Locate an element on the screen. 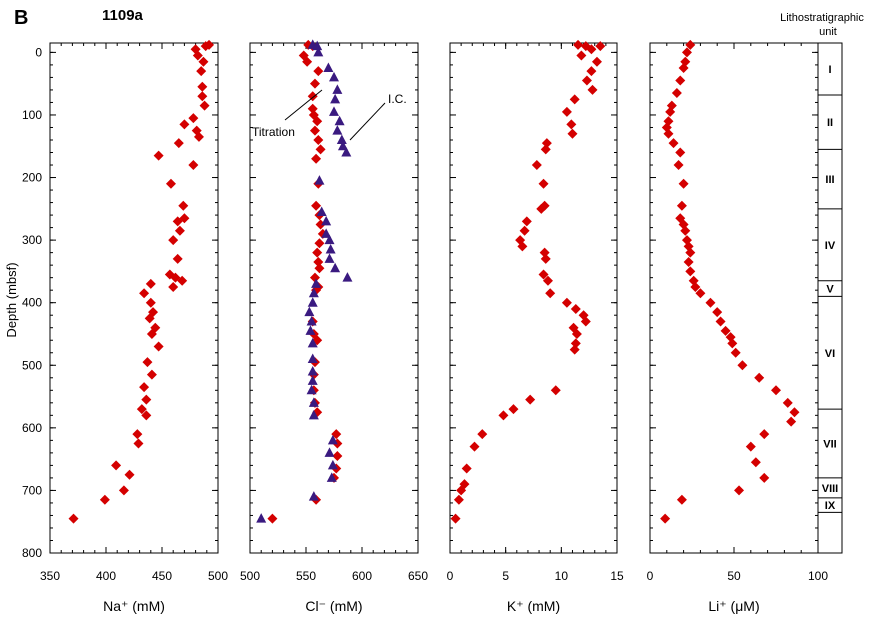  x-tick-label: 650 is located at coordinates (418, 576).